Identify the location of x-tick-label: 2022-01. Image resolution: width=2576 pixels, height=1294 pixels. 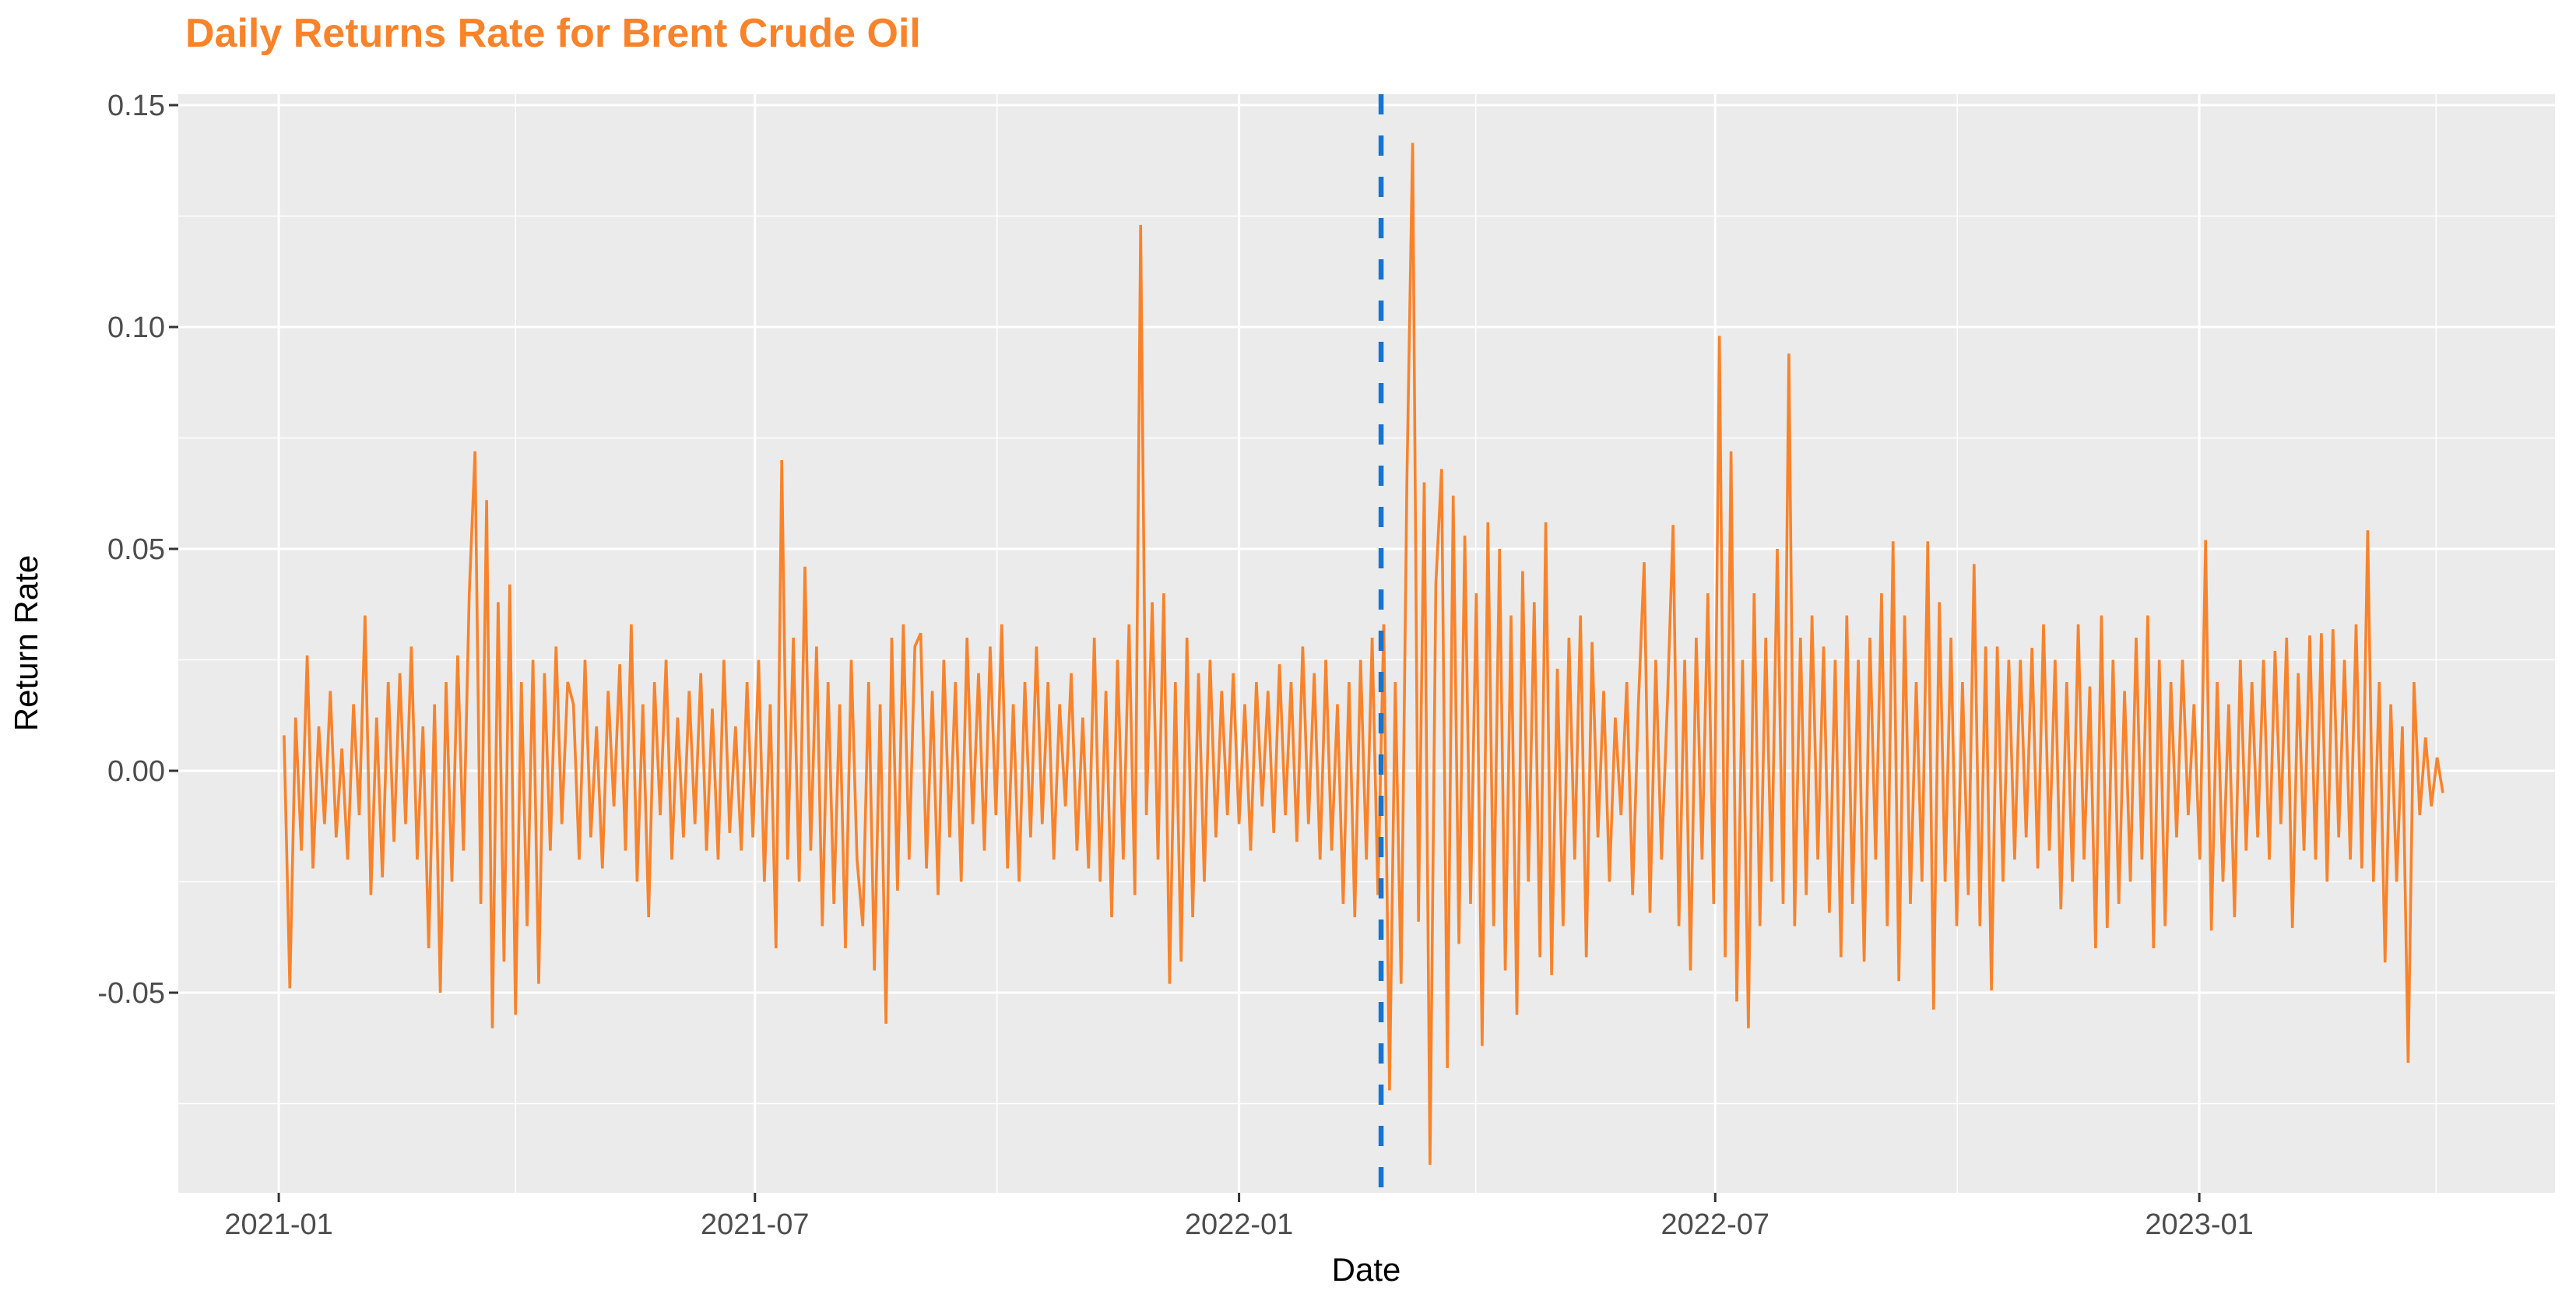
(1239, 1224).